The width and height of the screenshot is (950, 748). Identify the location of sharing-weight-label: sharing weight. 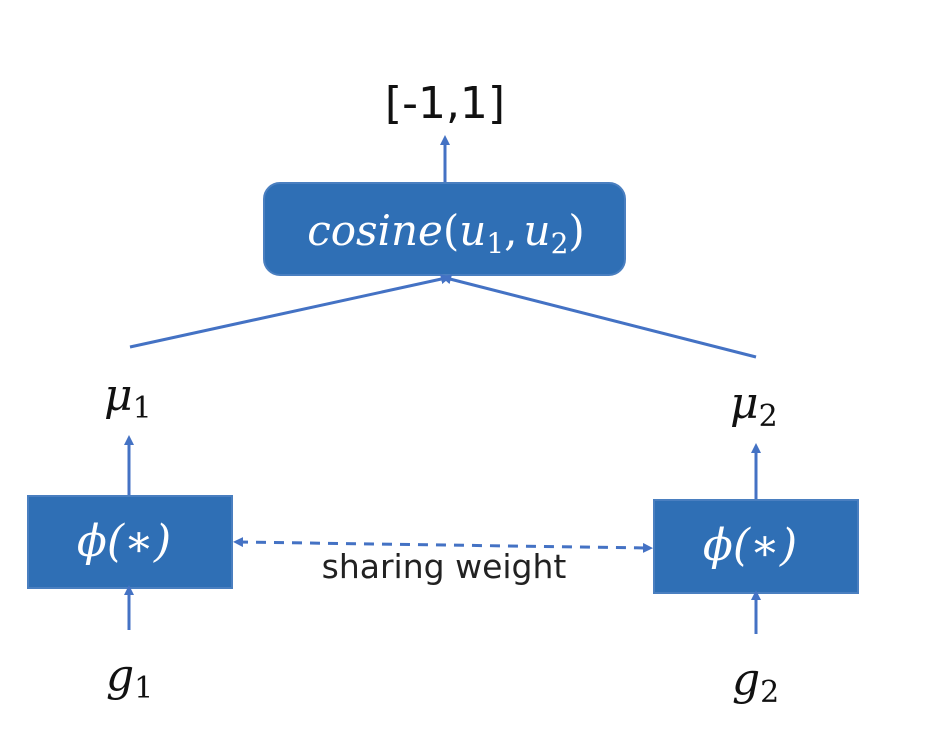
(444, 566).